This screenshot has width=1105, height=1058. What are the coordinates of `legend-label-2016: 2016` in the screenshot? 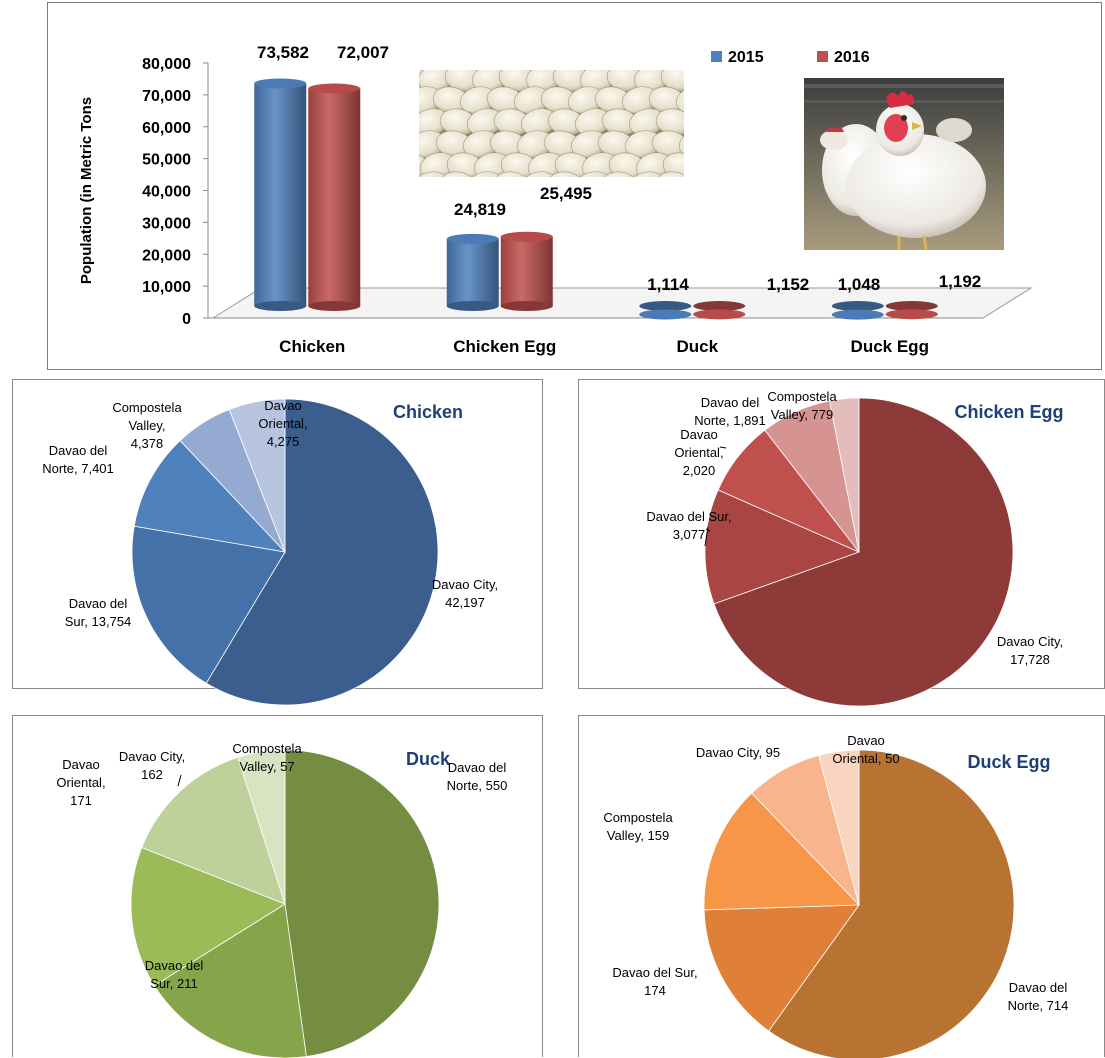 It's located at (852, 57).